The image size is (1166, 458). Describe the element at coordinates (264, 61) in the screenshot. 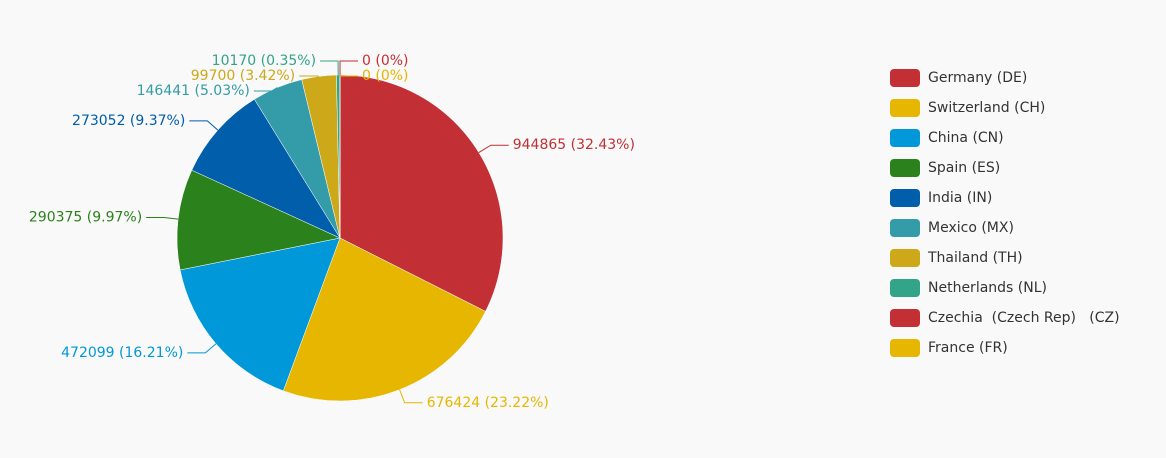

I see `data-label: 10170 (0.35%)` at that location.